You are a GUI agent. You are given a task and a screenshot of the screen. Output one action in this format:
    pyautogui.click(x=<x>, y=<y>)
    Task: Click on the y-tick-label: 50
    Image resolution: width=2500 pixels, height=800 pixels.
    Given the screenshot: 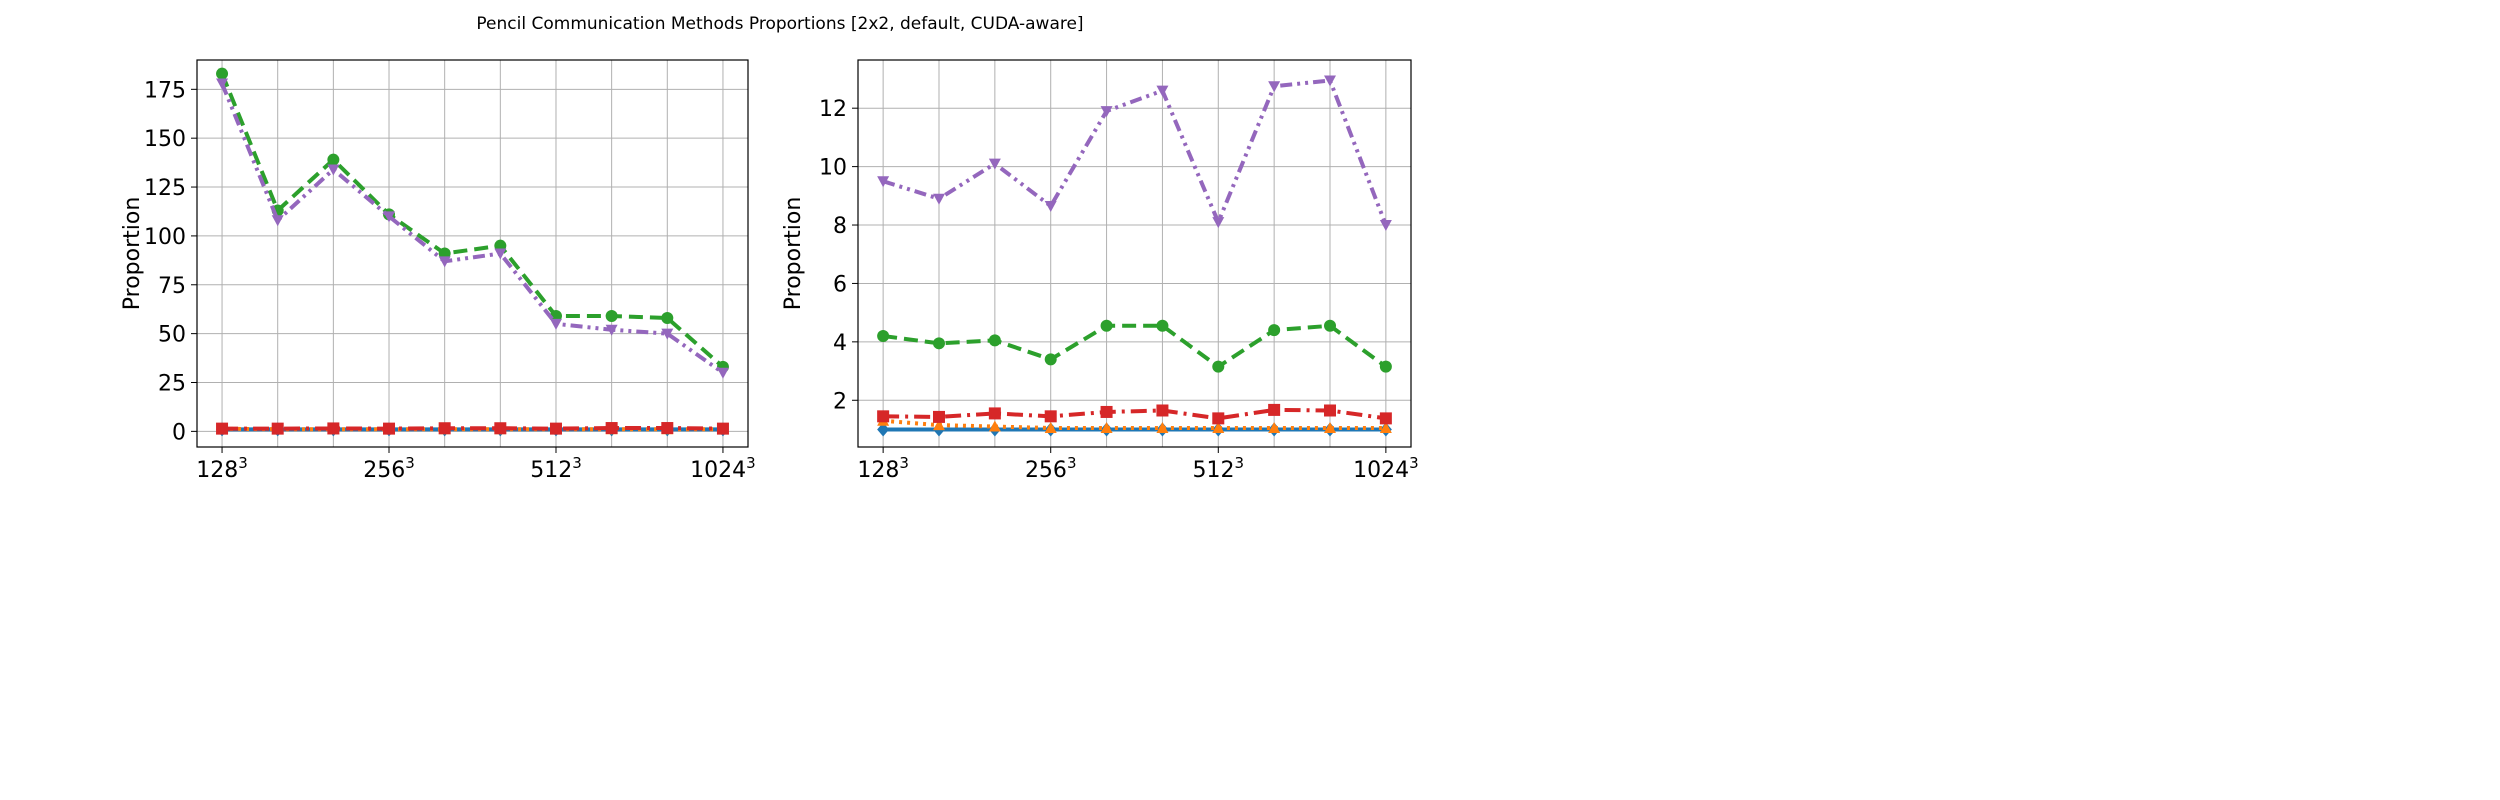 What is the action you would take?
    pyautogui.click(x=172, y=335)
    